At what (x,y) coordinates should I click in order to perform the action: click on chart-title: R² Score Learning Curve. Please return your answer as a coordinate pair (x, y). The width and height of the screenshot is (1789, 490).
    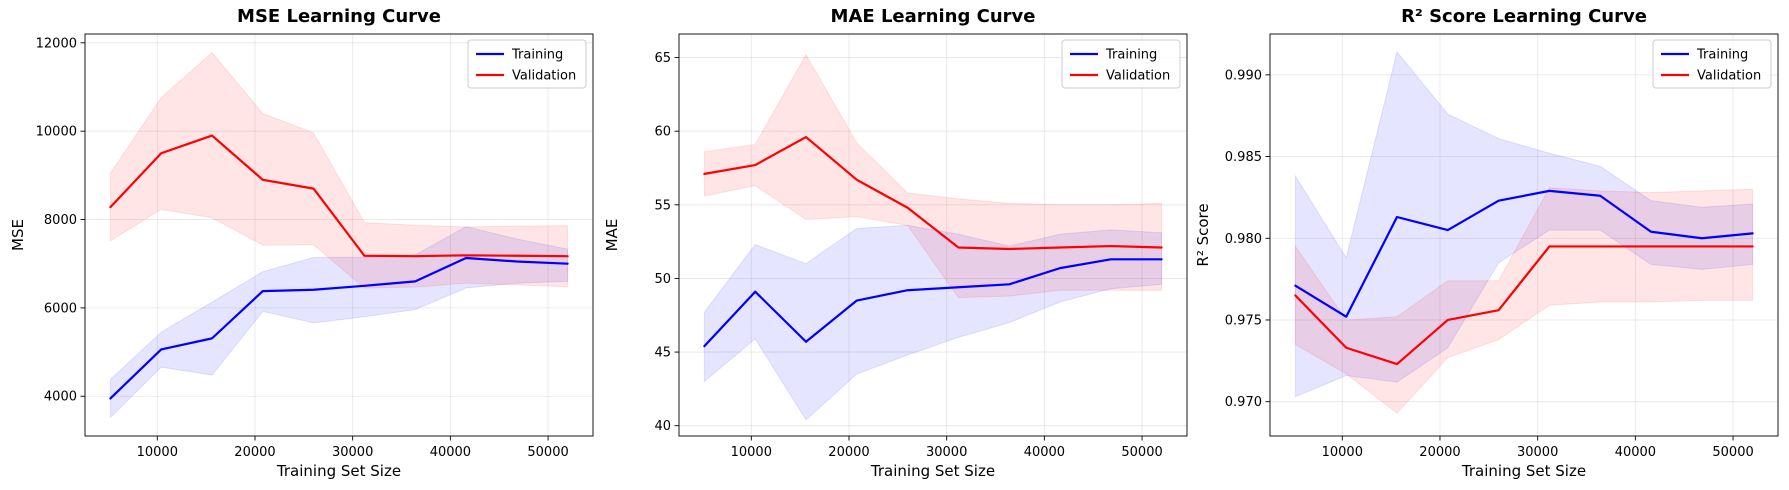
    Looking at the image, I should click on (1524, 16).